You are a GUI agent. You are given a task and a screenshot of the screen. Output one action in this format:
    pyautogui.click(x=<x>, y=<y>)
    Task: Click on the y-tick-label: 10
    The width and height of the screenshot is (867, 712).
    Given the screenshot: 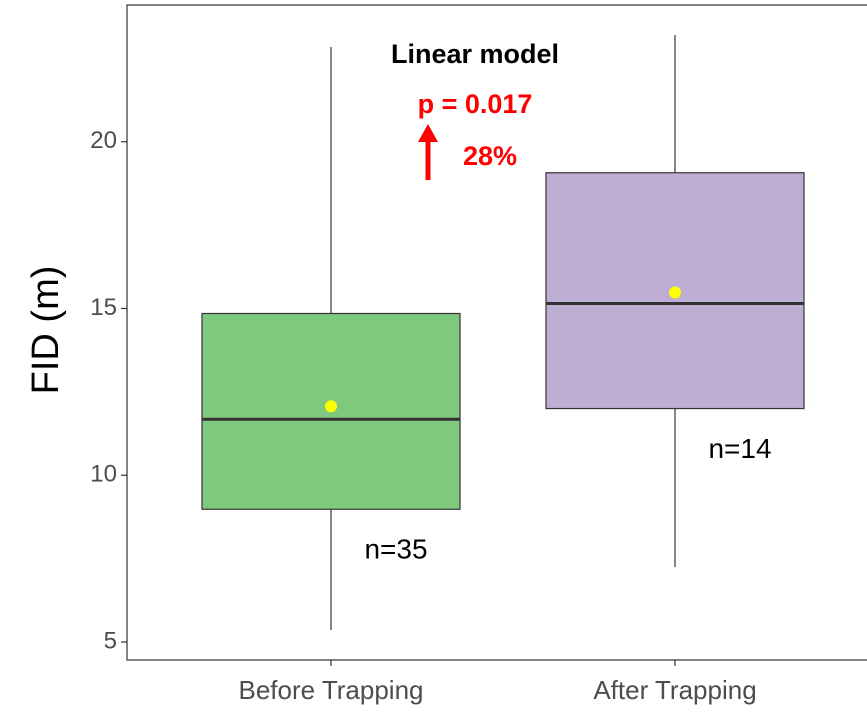 What is the action you would take?
    pyautogui.click(x=103, y=474)
    